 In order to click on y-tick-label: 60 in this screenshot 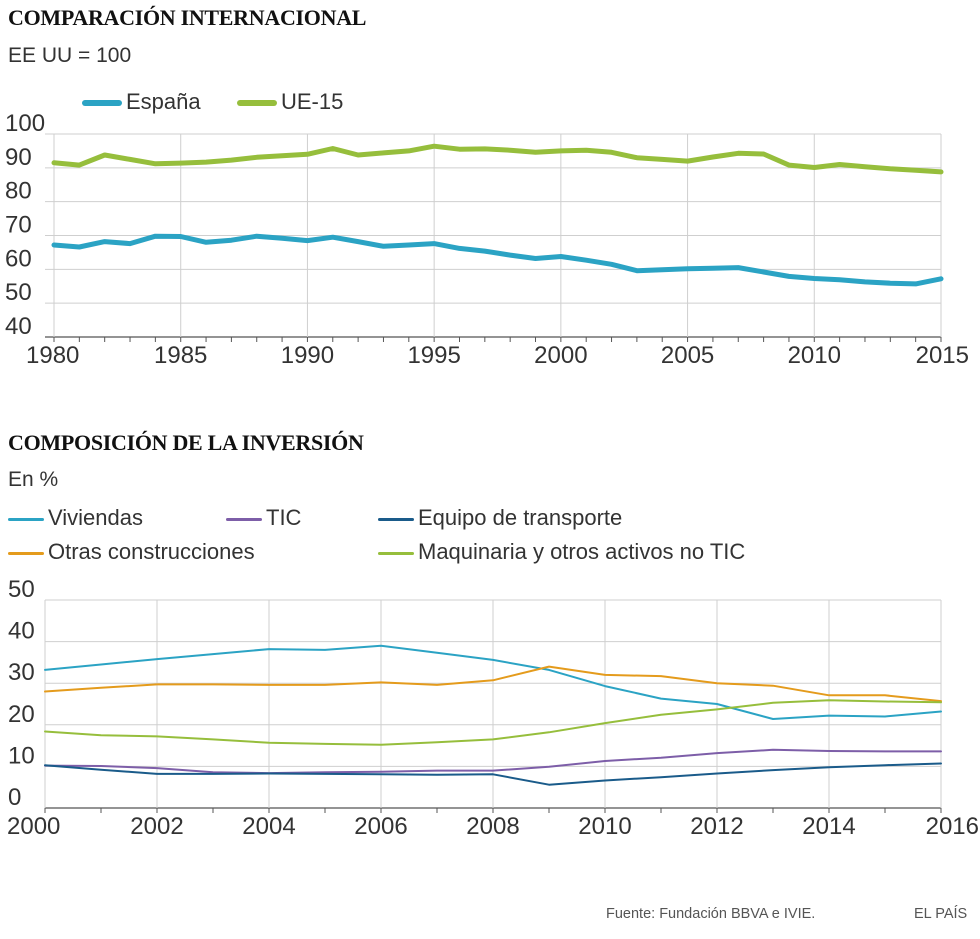, I will do `click(18, 258)`.